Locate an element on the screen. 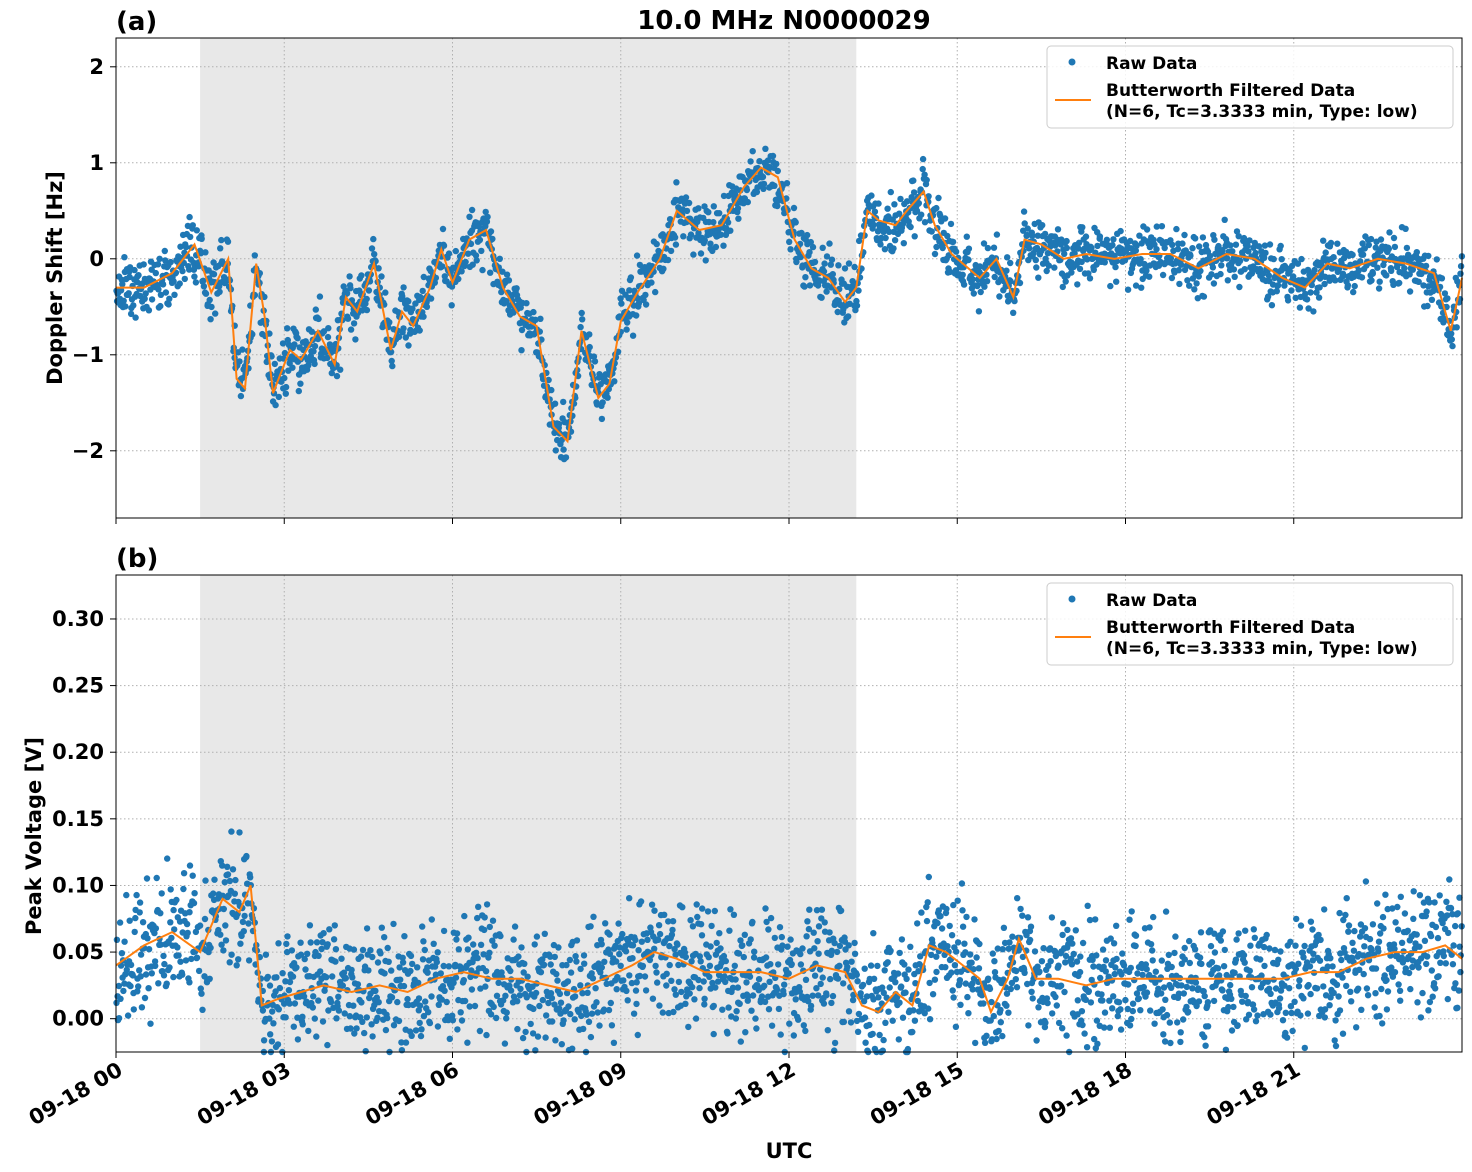  y-tick-label: 0.05 is located at coordinates (78, 952).